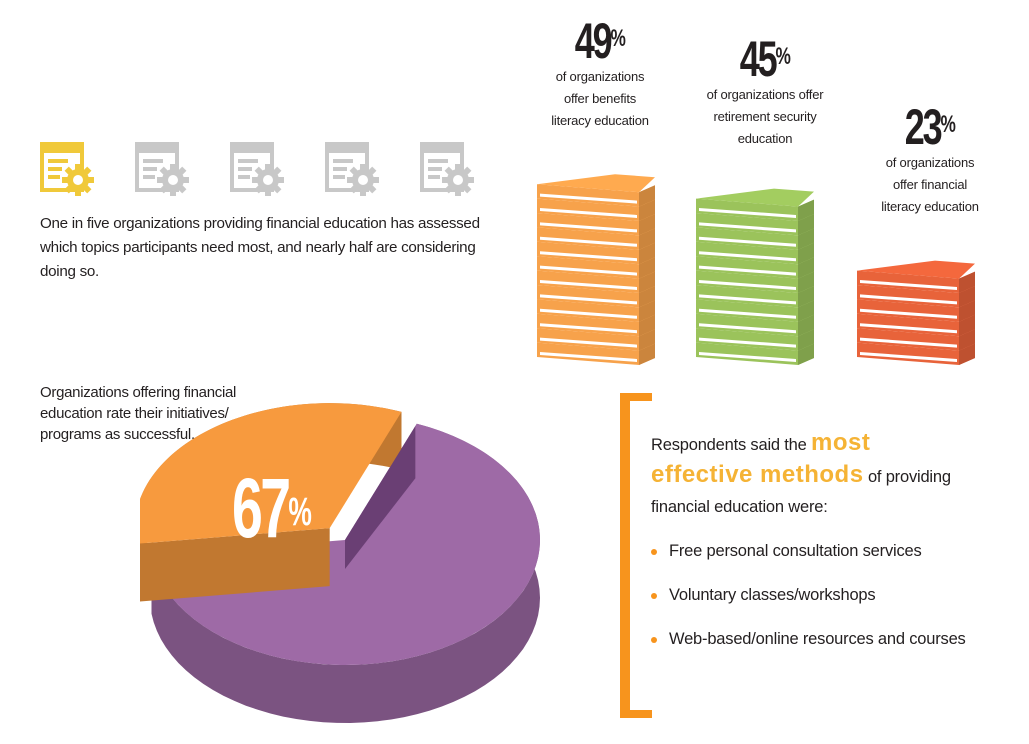 This screenshot has height=744, width=1029. I want to click on pie-slice-top, so click(271, 473).